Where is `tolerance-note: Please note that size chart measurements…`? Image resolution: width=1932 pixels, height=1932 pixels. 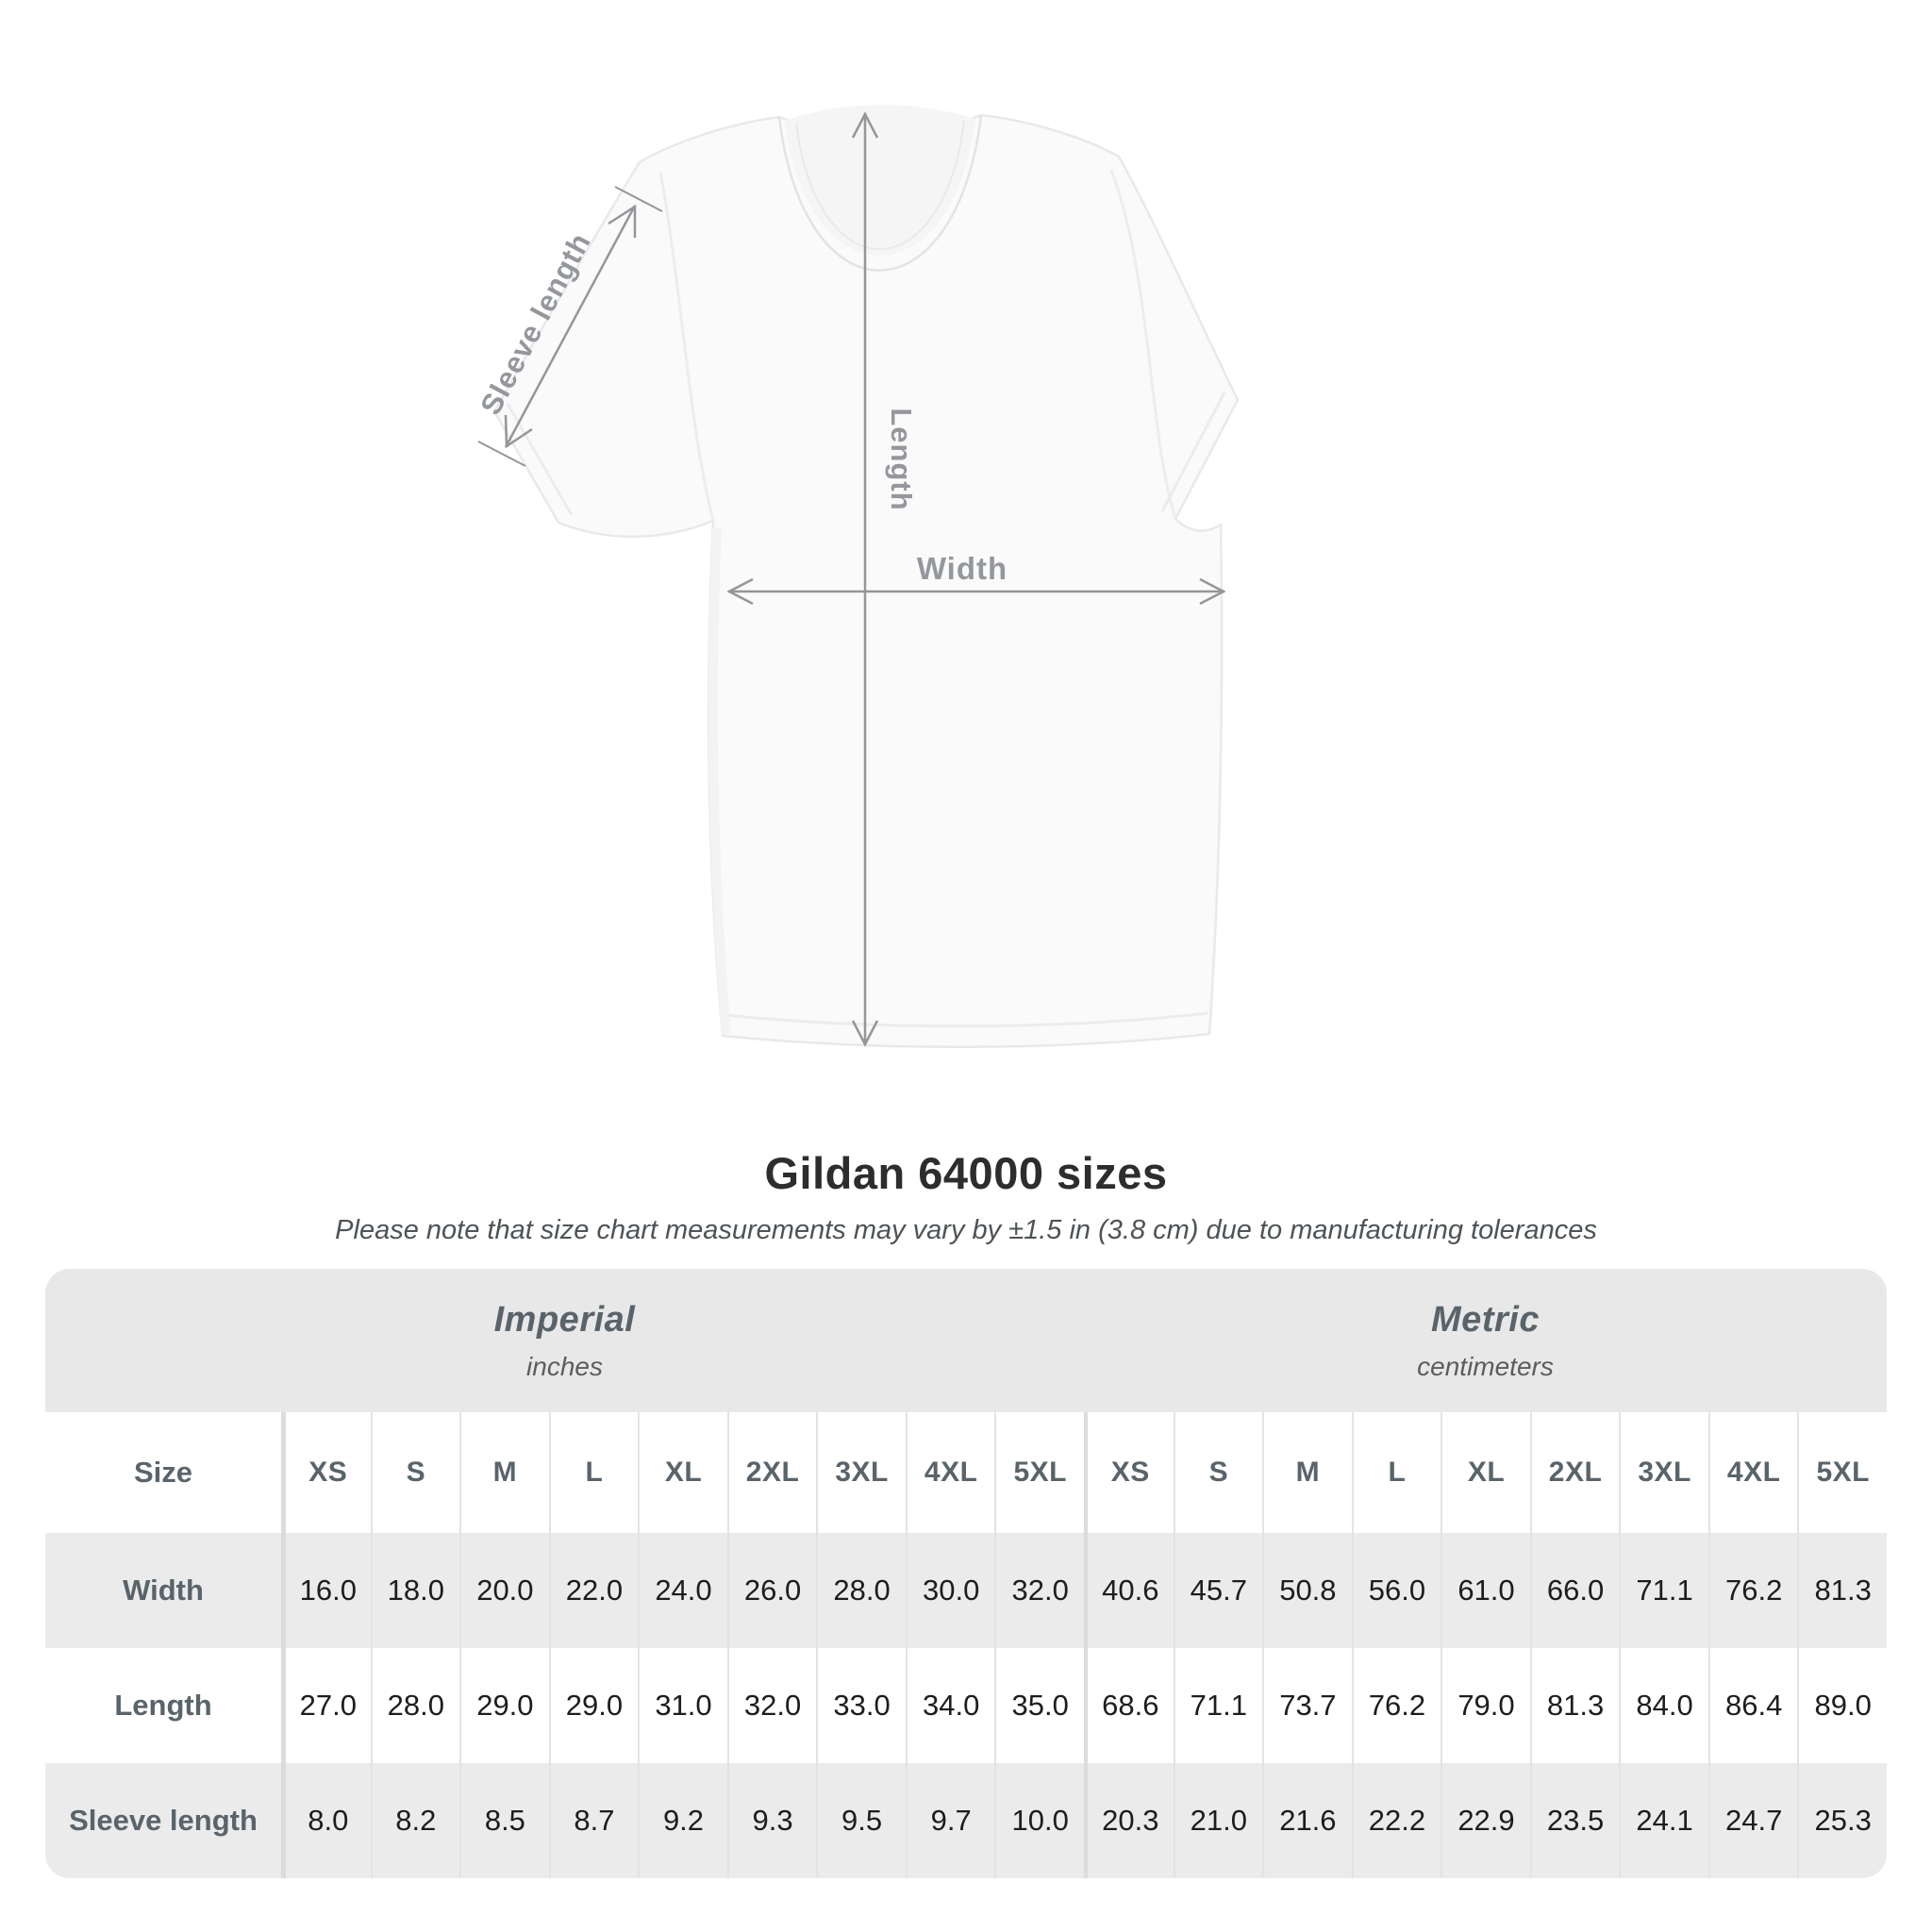 tolerance-note: Please note that size chart measurements… is located at coordinates (966, 1230).